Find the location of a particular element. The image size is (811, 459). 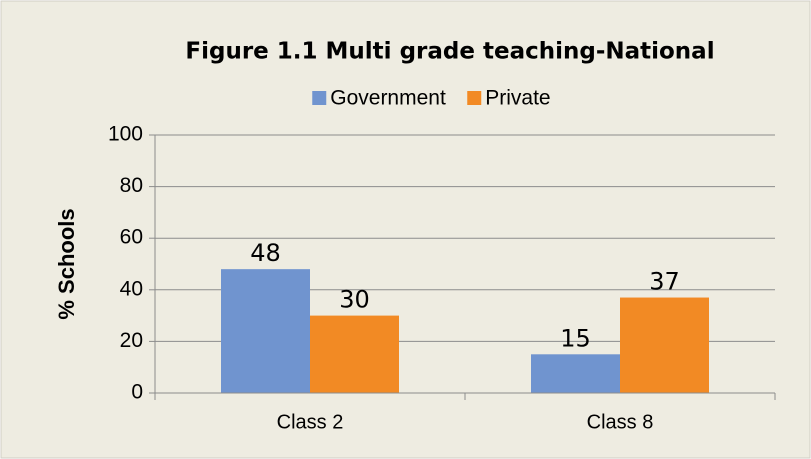

x-tick-label: Class 8 is located at coordinates (620, 422).